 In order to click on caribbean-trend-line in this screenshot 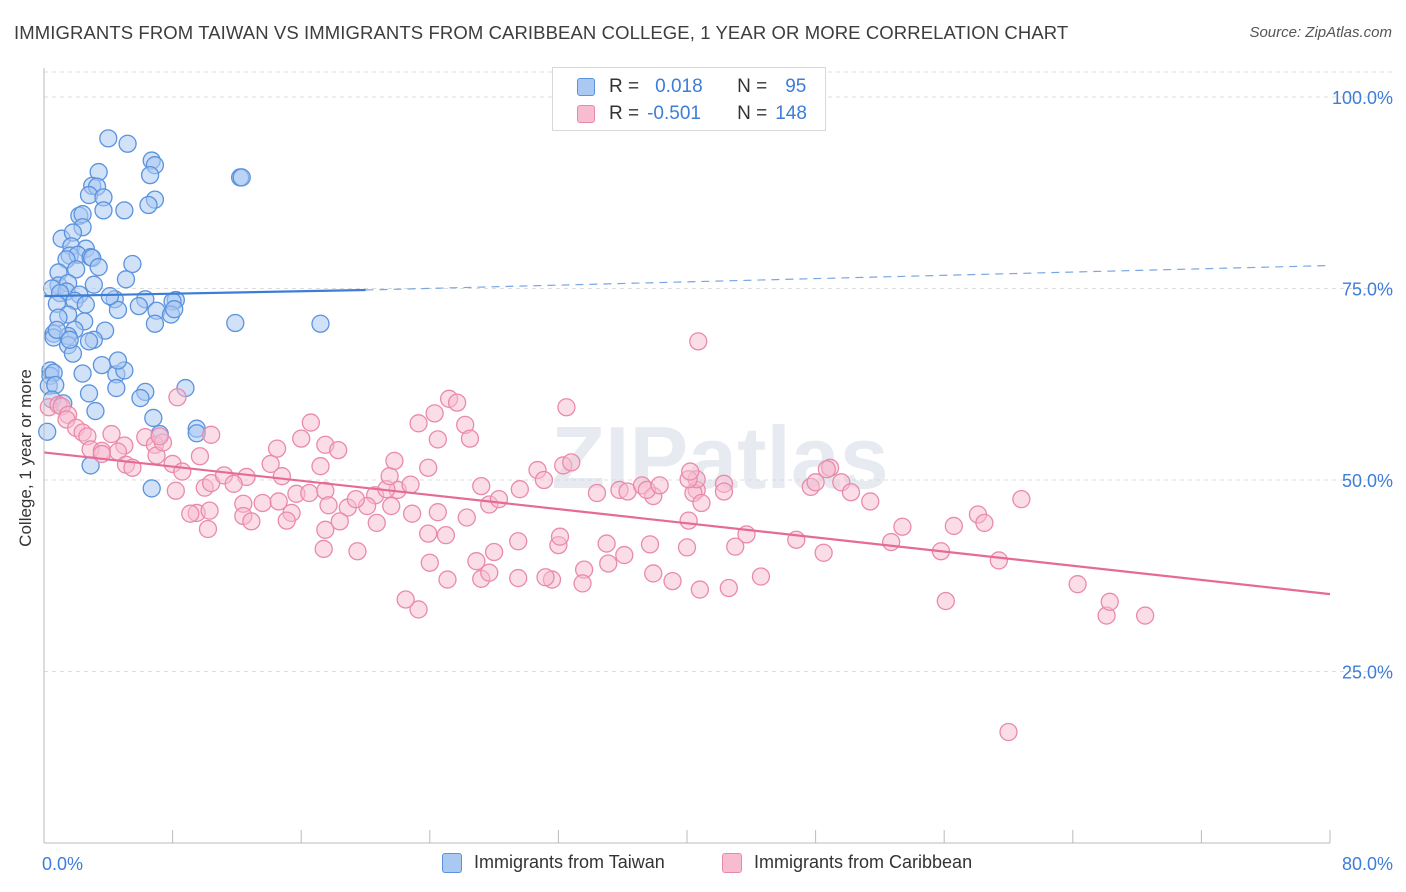, I will do `click(687, 523)`.